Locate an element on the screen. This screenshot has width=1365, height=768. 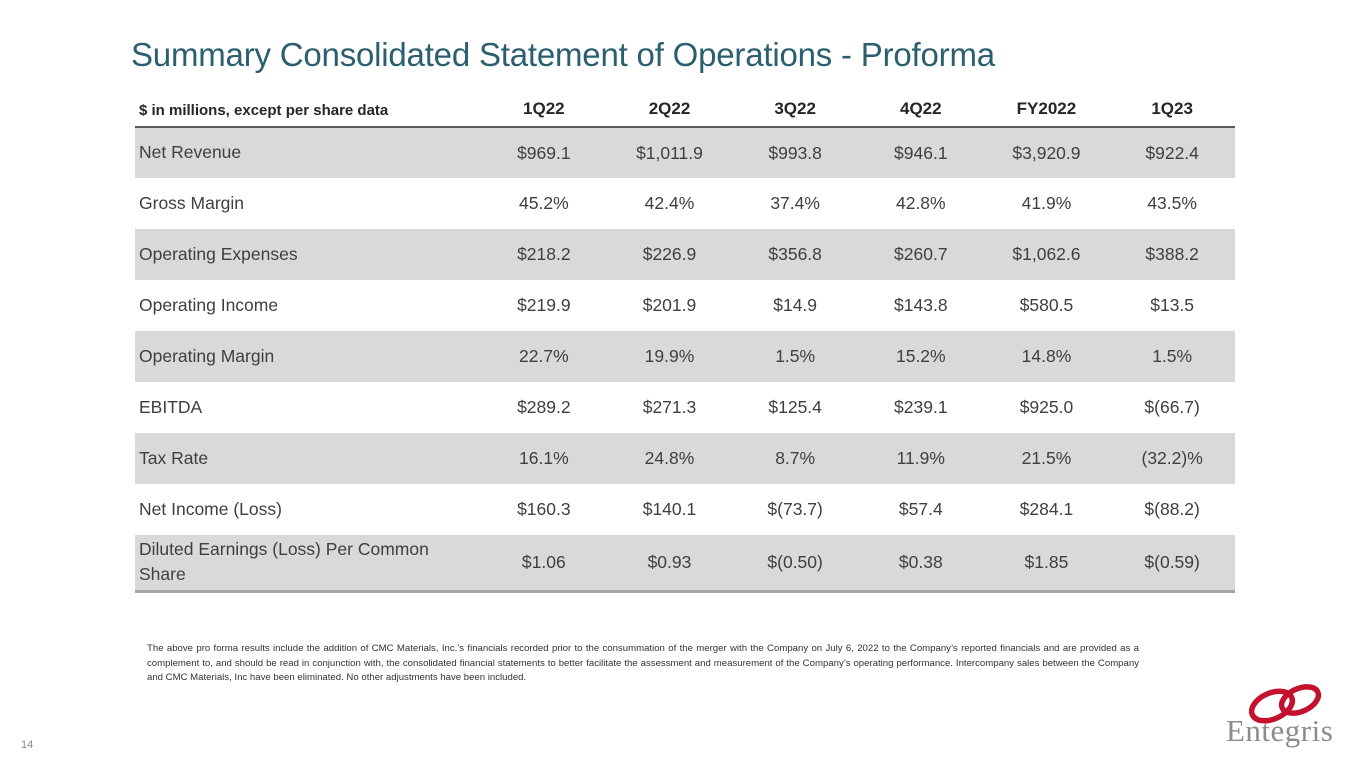
row-value: 19.9% is located at coordinates (669, 356).